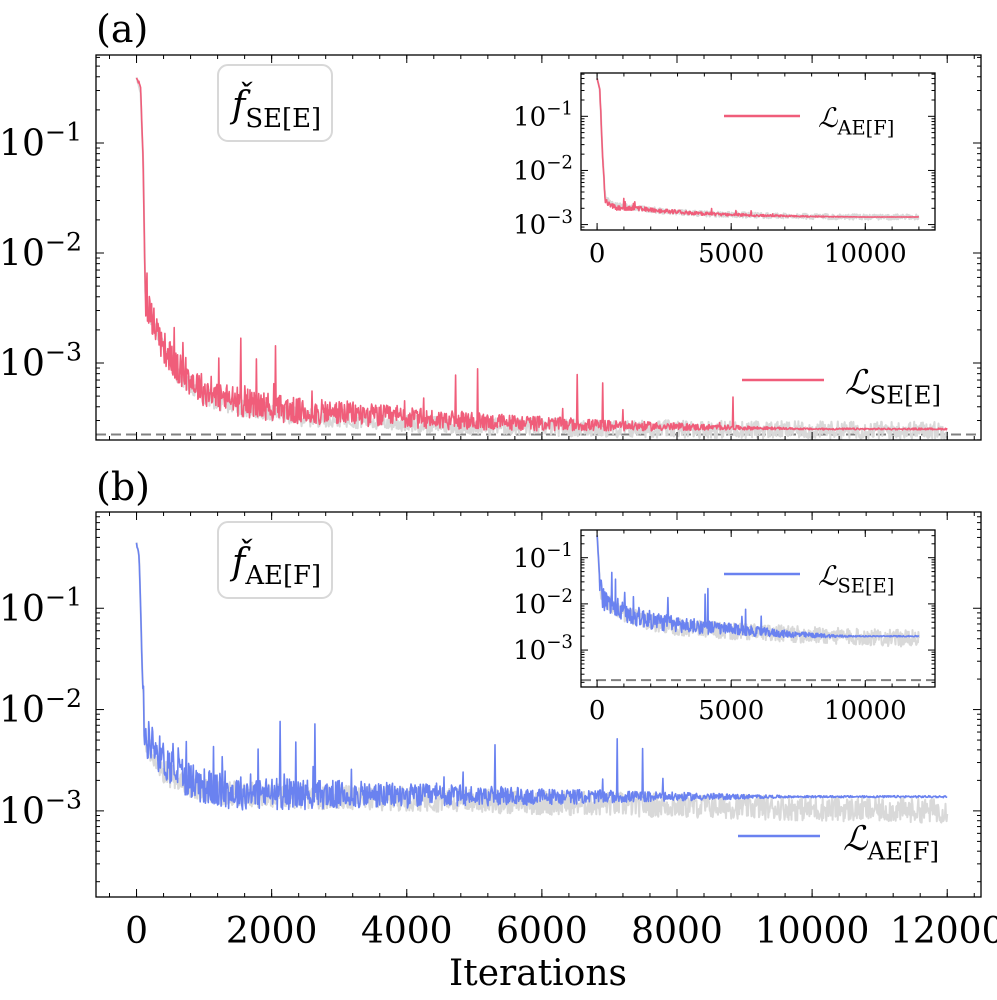 This screenshot has width=997, height=1000. Describe the element at coordinates (559, 550) in the screenshot. I see `panel-b-inset-ytick-label-exp: −1` at that location.